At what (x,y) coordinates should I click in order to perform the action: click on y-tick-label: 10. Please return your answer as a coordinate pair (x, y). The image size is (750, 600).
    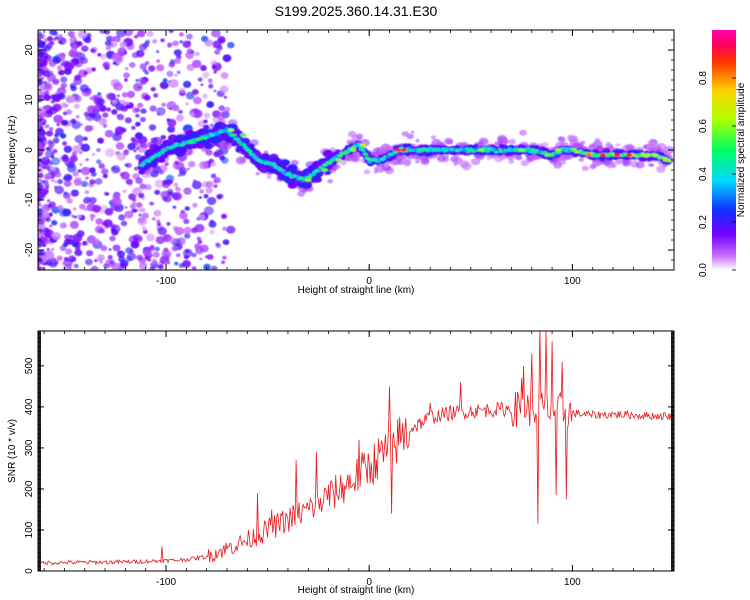
    Looking at the image, I should click on (29, 100).